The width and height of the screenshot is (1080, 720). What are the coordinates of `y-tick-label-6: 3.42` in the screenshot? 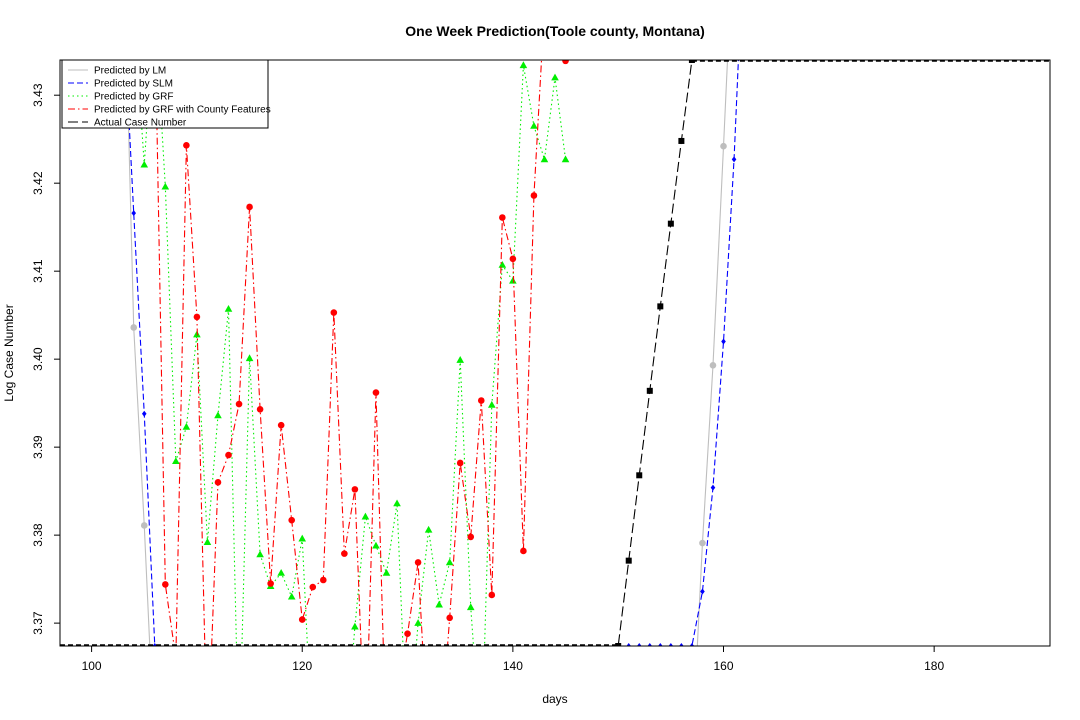 It's located at (38, 183).